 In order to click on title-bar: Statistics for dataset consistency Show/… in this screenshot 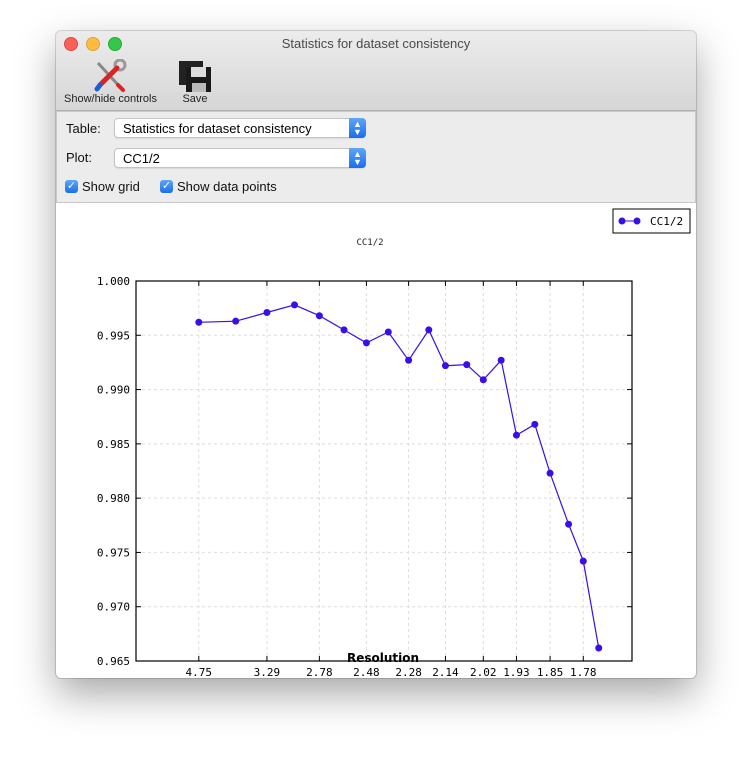, I will do `click(376, 71)`.